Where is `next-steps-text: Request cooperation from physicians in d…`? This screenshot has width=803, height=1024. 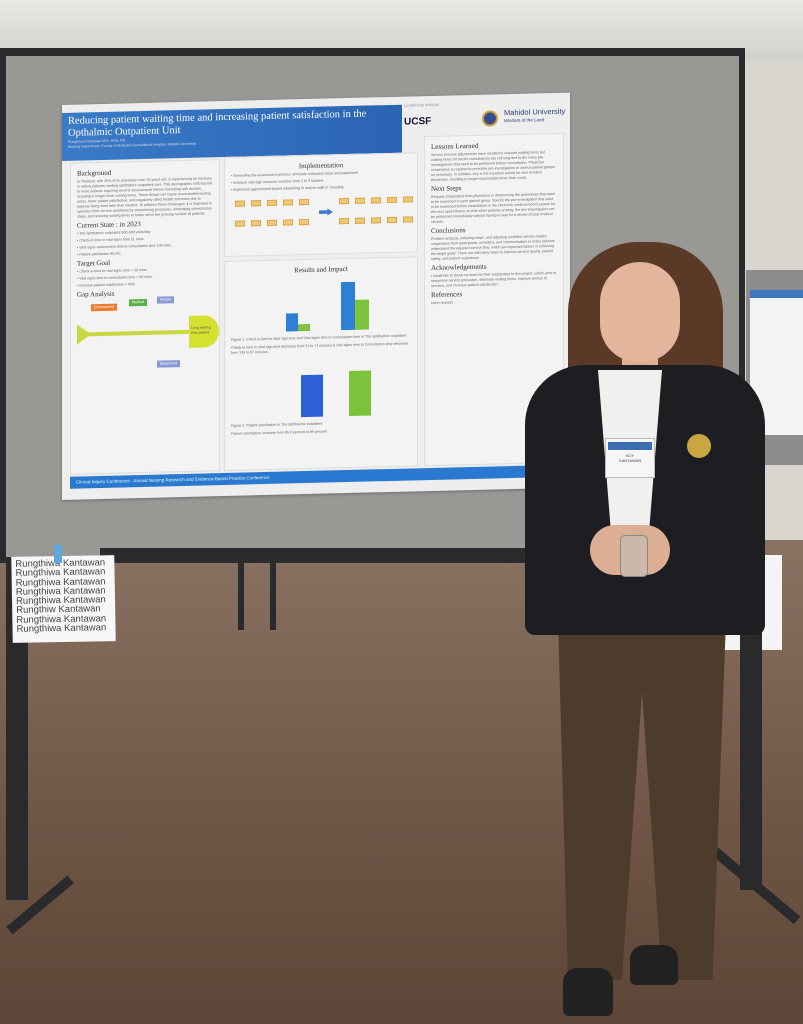
next-steps-text: Request cooperation from physicians in d… is located at coordinates (493, 207).